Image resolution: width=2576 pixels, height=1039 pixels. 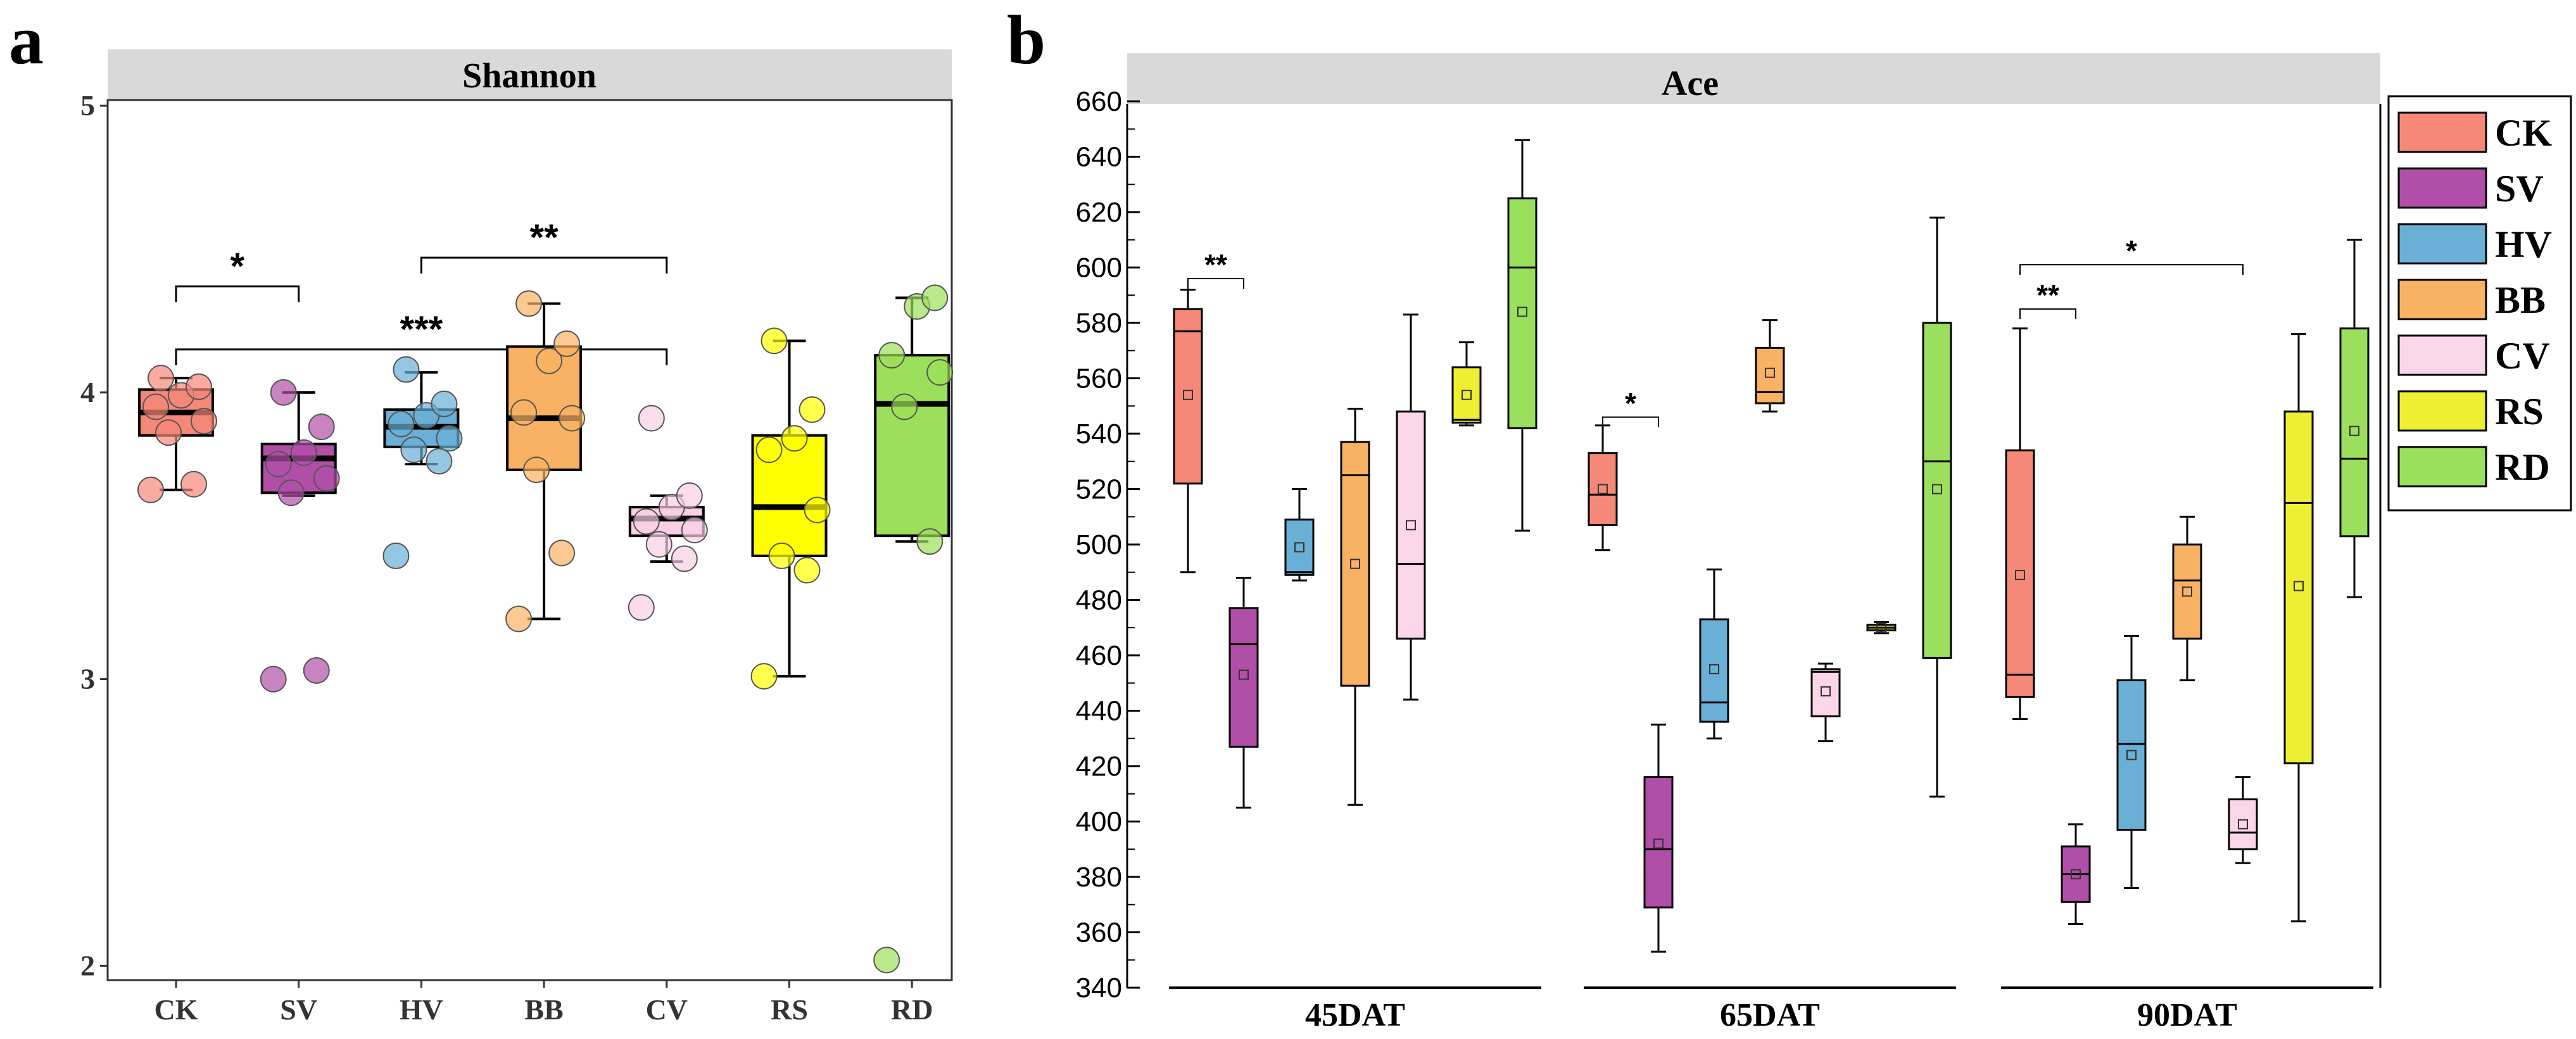 What do you see at coordinates (667, 1010) in the screenshot?
I see `shannon-xtick-label: CV` at bounding box center [667, 1010].